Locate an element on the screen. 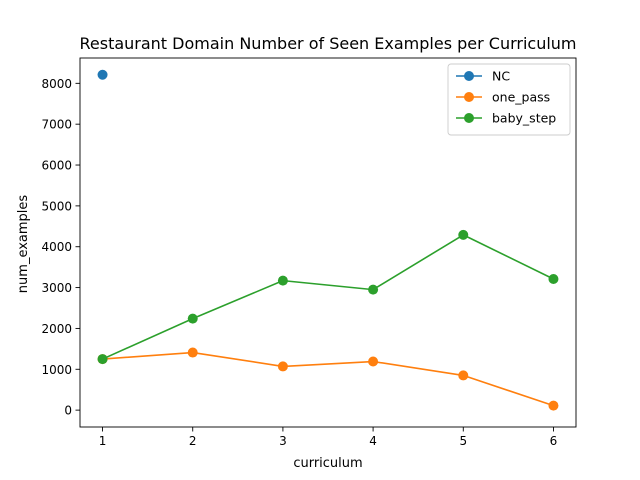 Image resolution: width=640 pixels, height=480 pixels. y-tick-label-7: 7000 is located at coordinates (56, 125).